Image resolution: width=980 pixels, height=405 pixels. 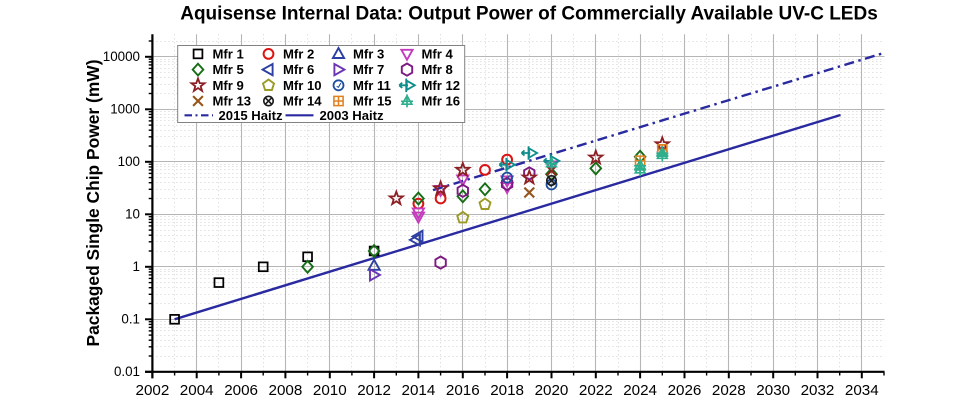 What do you see at coordinates (640, 390) in the screenshot?
I see `svg-text: 2024` at bounding box center [640, 390].